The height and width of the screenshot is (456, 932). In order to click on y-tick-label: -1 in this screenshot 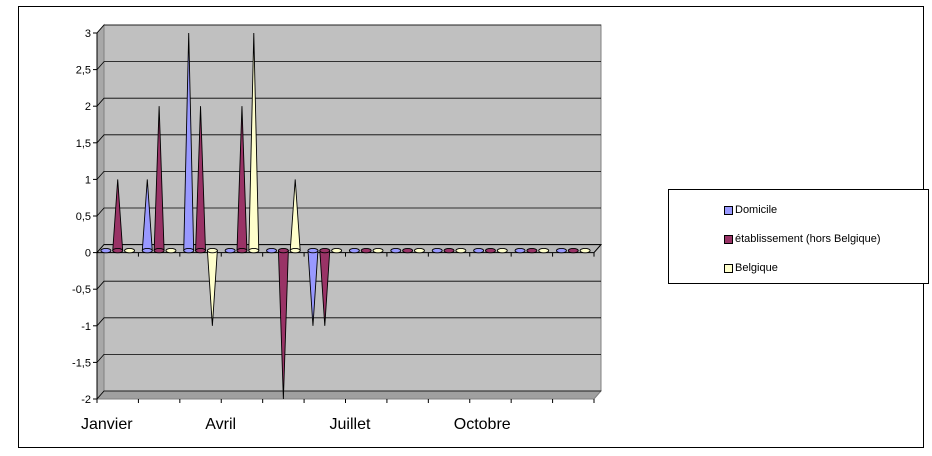, I will do `click(86, 327)`.